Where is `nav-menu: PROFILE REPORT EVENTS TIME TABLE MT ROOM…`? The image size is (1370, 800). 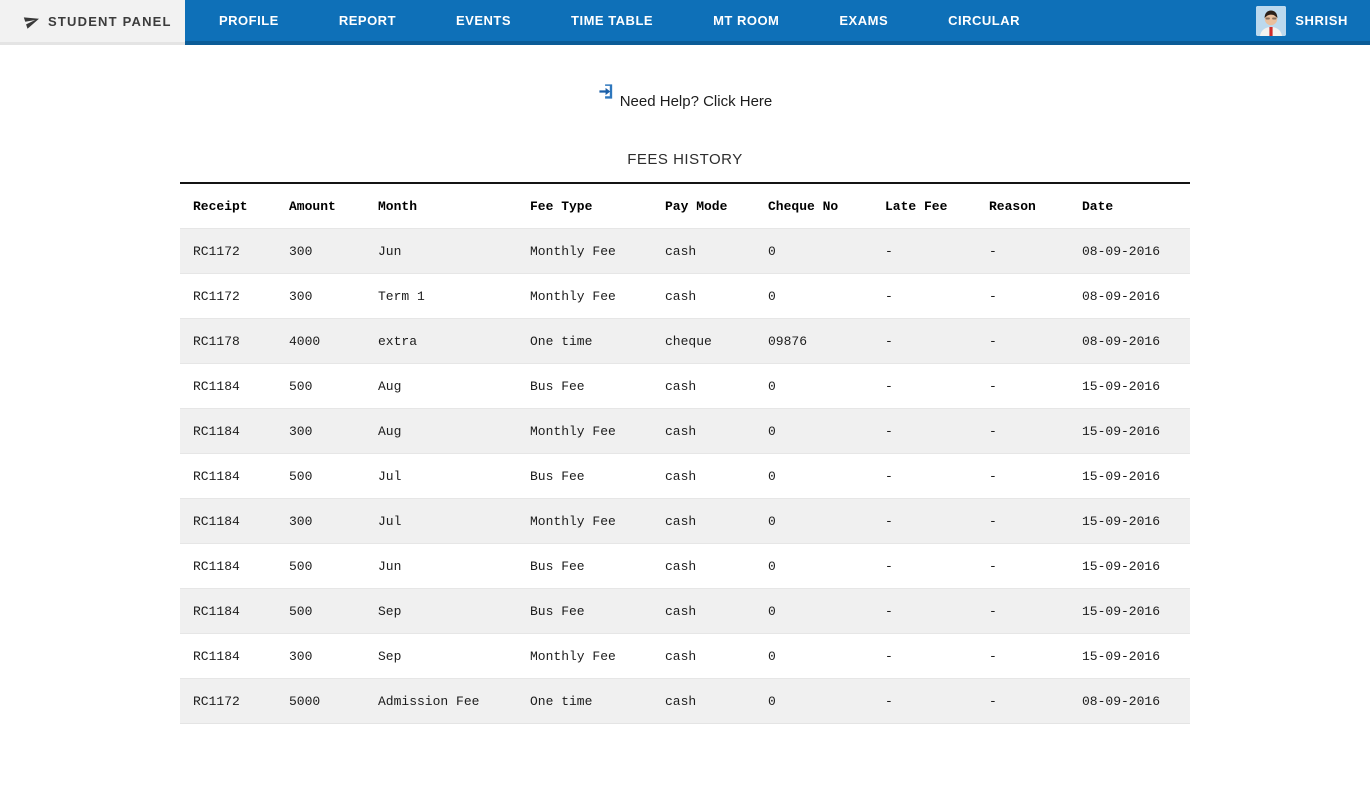 nav-menu: PROFILE REPORT EVENTS TIME TABLE MT ROOM… is located at coordinates (777, 22).